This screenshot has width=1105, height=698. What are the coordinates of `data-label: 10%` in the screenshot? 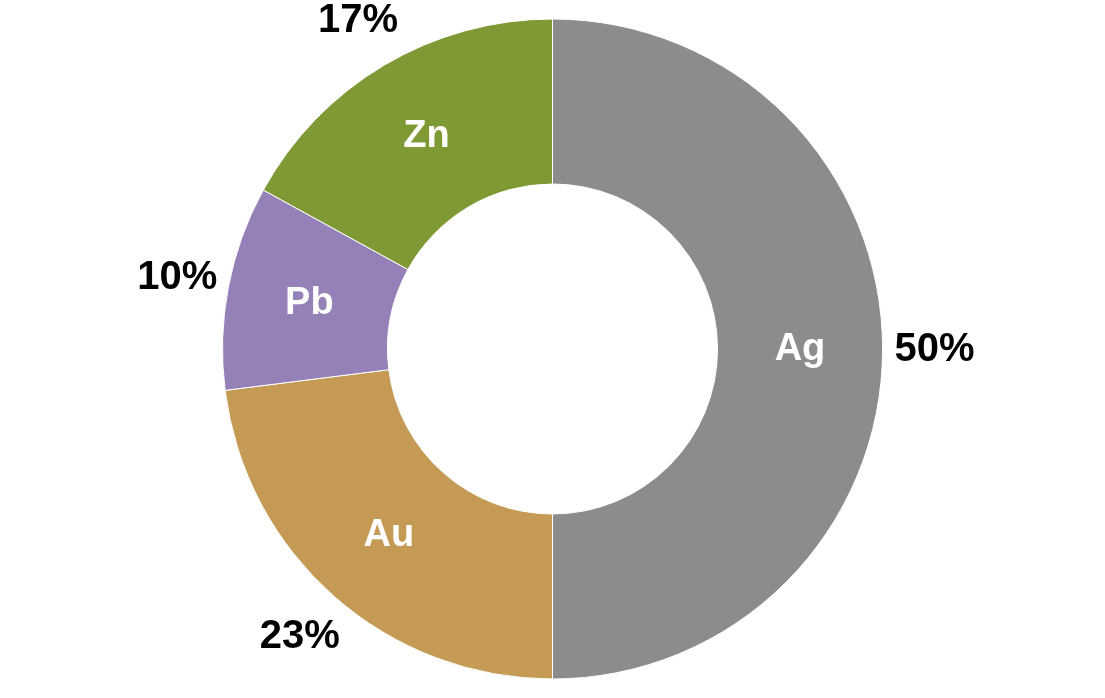 It's located at (177, 275).